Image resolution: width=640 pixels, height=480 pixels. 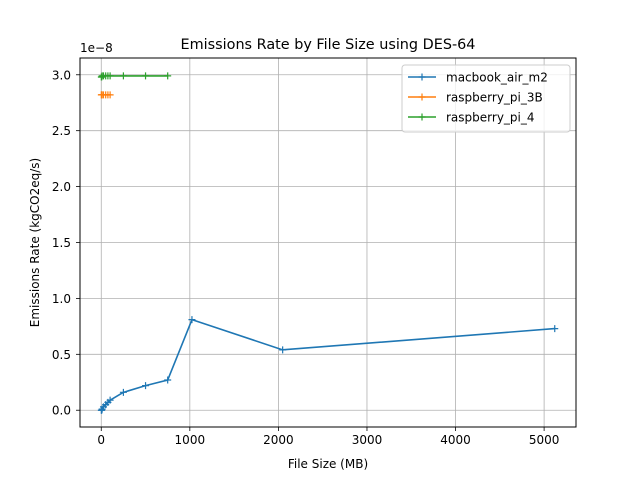 I want to click on y-tick-label: 0.5, so click(x=61, y=355).